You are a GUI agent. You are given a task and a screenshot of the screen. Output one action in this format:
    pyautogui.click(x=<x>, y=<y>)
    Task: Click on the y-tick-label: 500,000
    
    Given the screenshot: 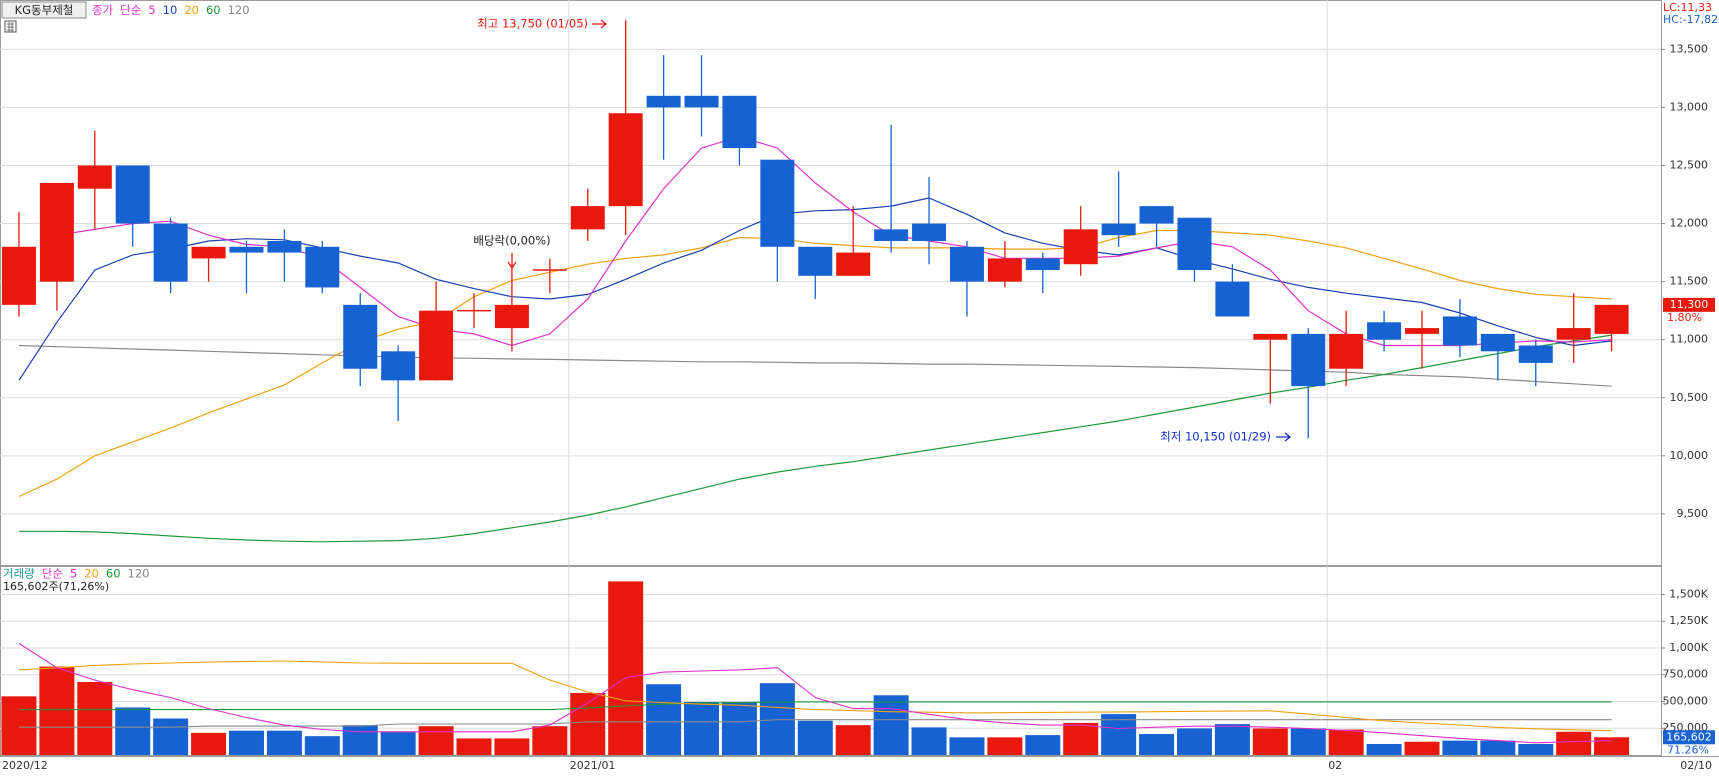 What is the action you would take?
    pyautogui.click(x=1686, y=700)
    